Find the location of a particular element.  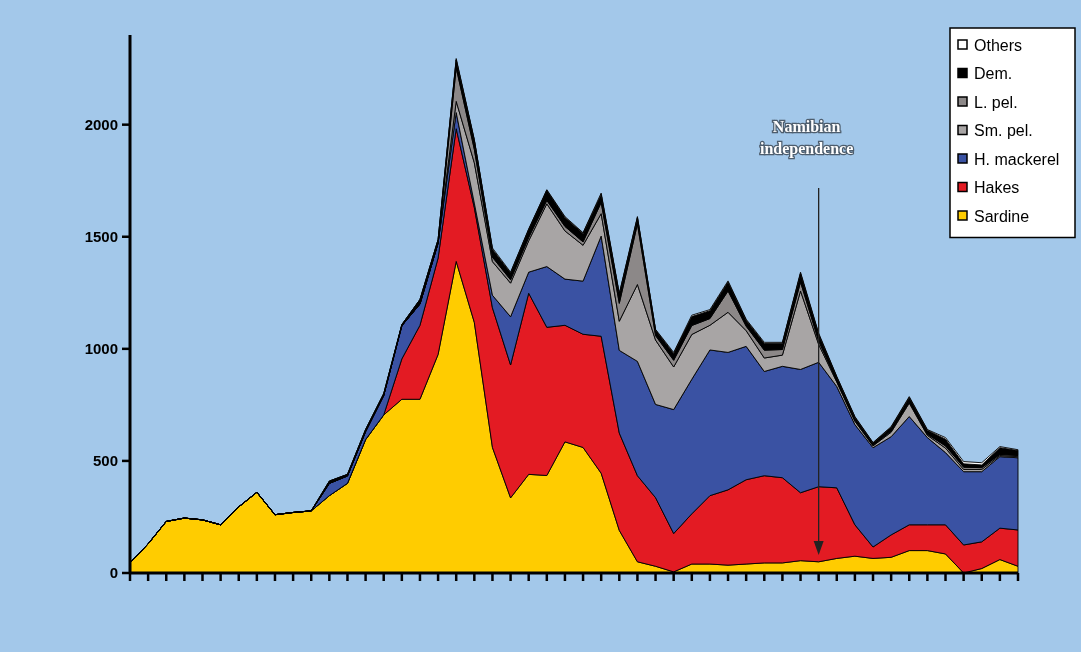

legend-label: Others is located at coordinates (998, 45).